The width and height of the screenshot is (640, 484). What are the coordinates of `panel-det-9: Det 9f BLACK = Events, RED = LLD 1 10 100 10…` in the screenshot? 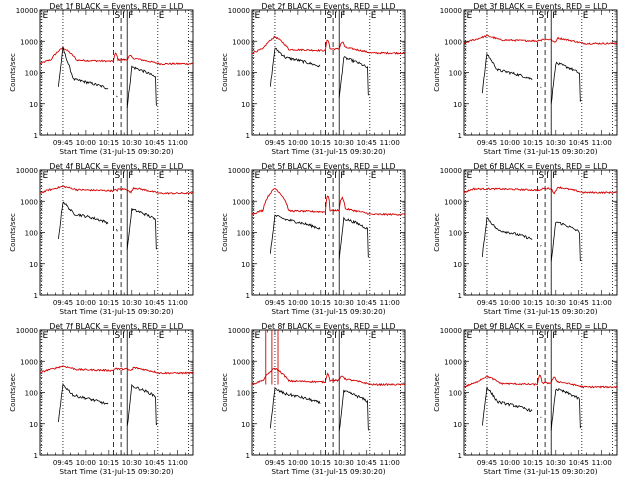 It's located at (525, 399).